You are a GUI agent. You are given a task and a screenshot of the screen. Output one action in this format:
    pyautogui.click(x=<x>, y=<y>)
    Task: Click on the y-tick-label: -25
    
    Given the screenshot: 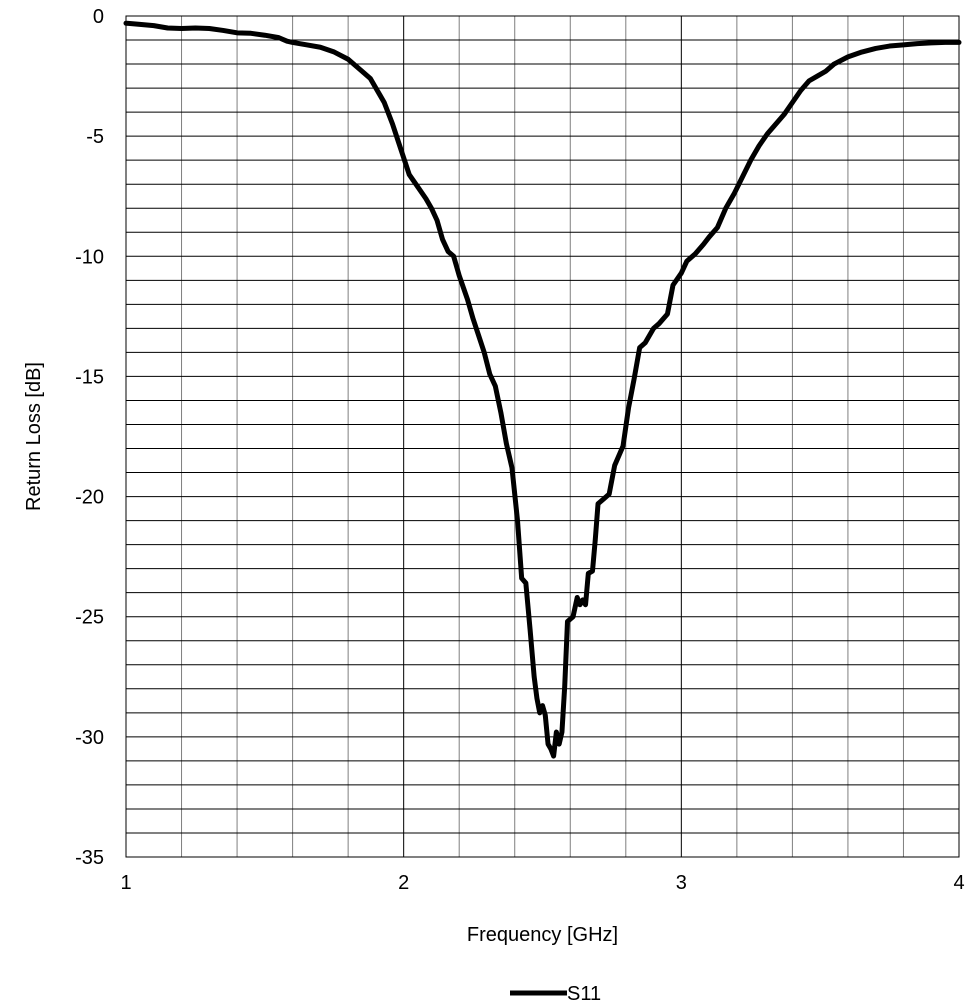 What is the action you would take?
    pyautogui.click(x=89, y=618)
    